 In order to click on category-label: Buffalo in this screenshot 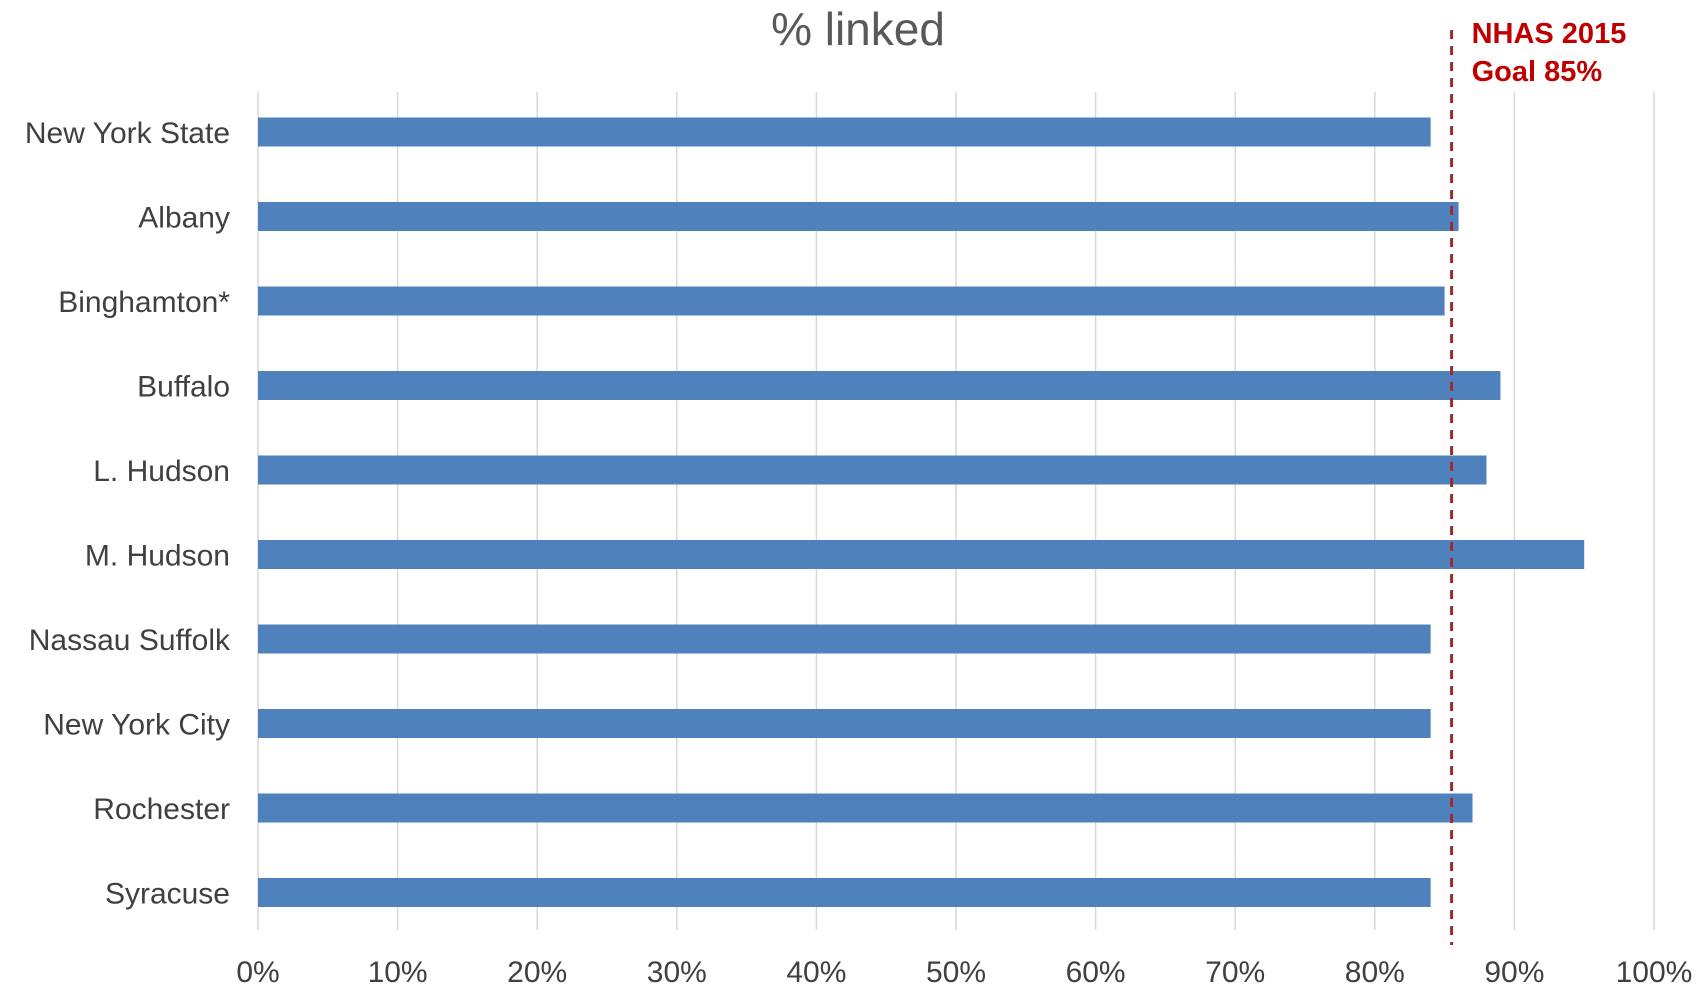, I will do `click(183, 387)`.